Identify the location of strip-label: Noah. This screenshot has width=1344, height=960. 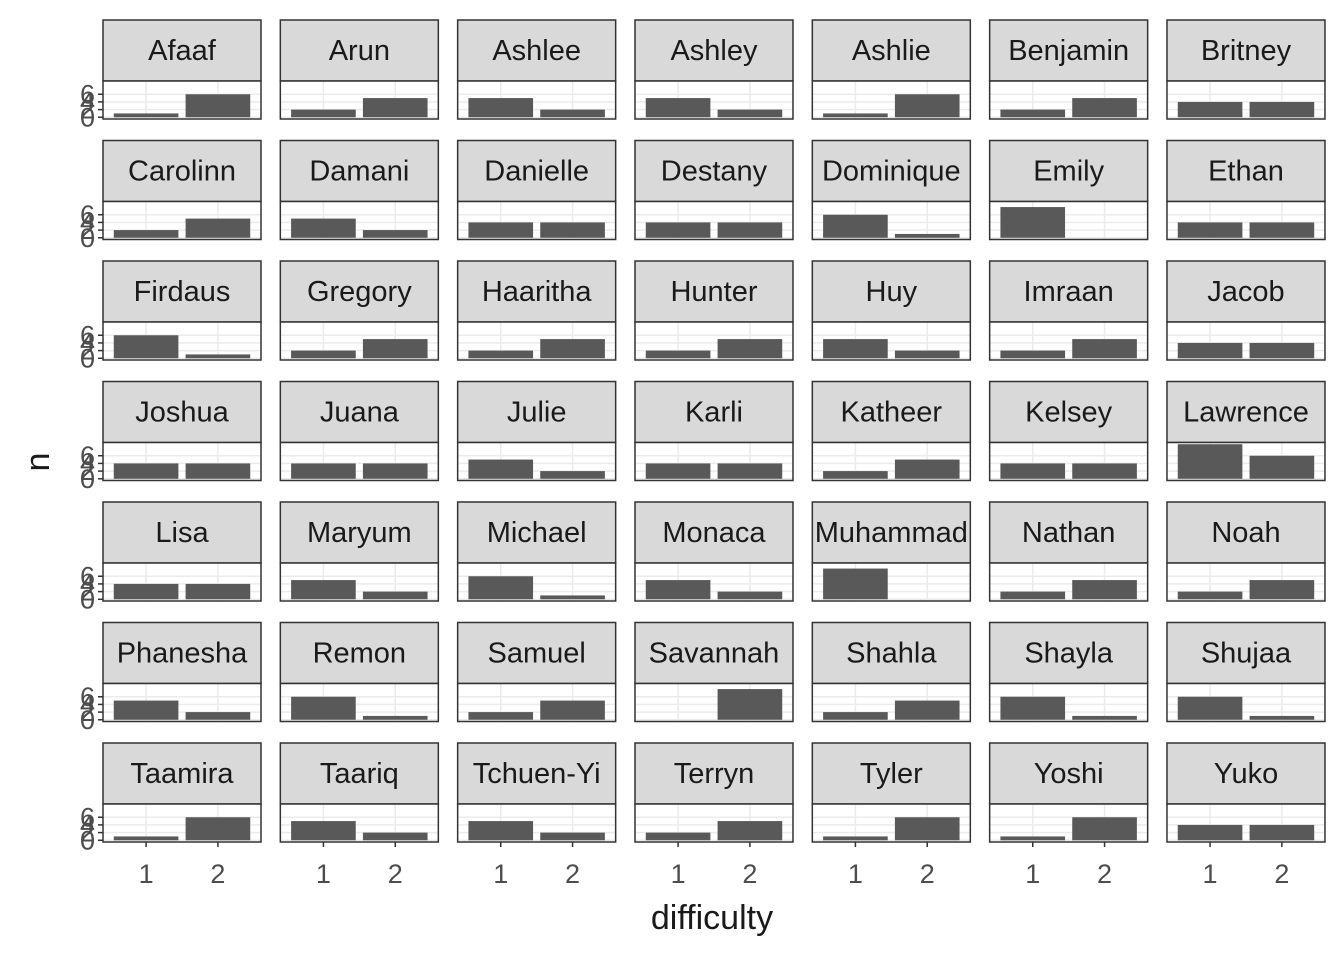
(1245, 533).